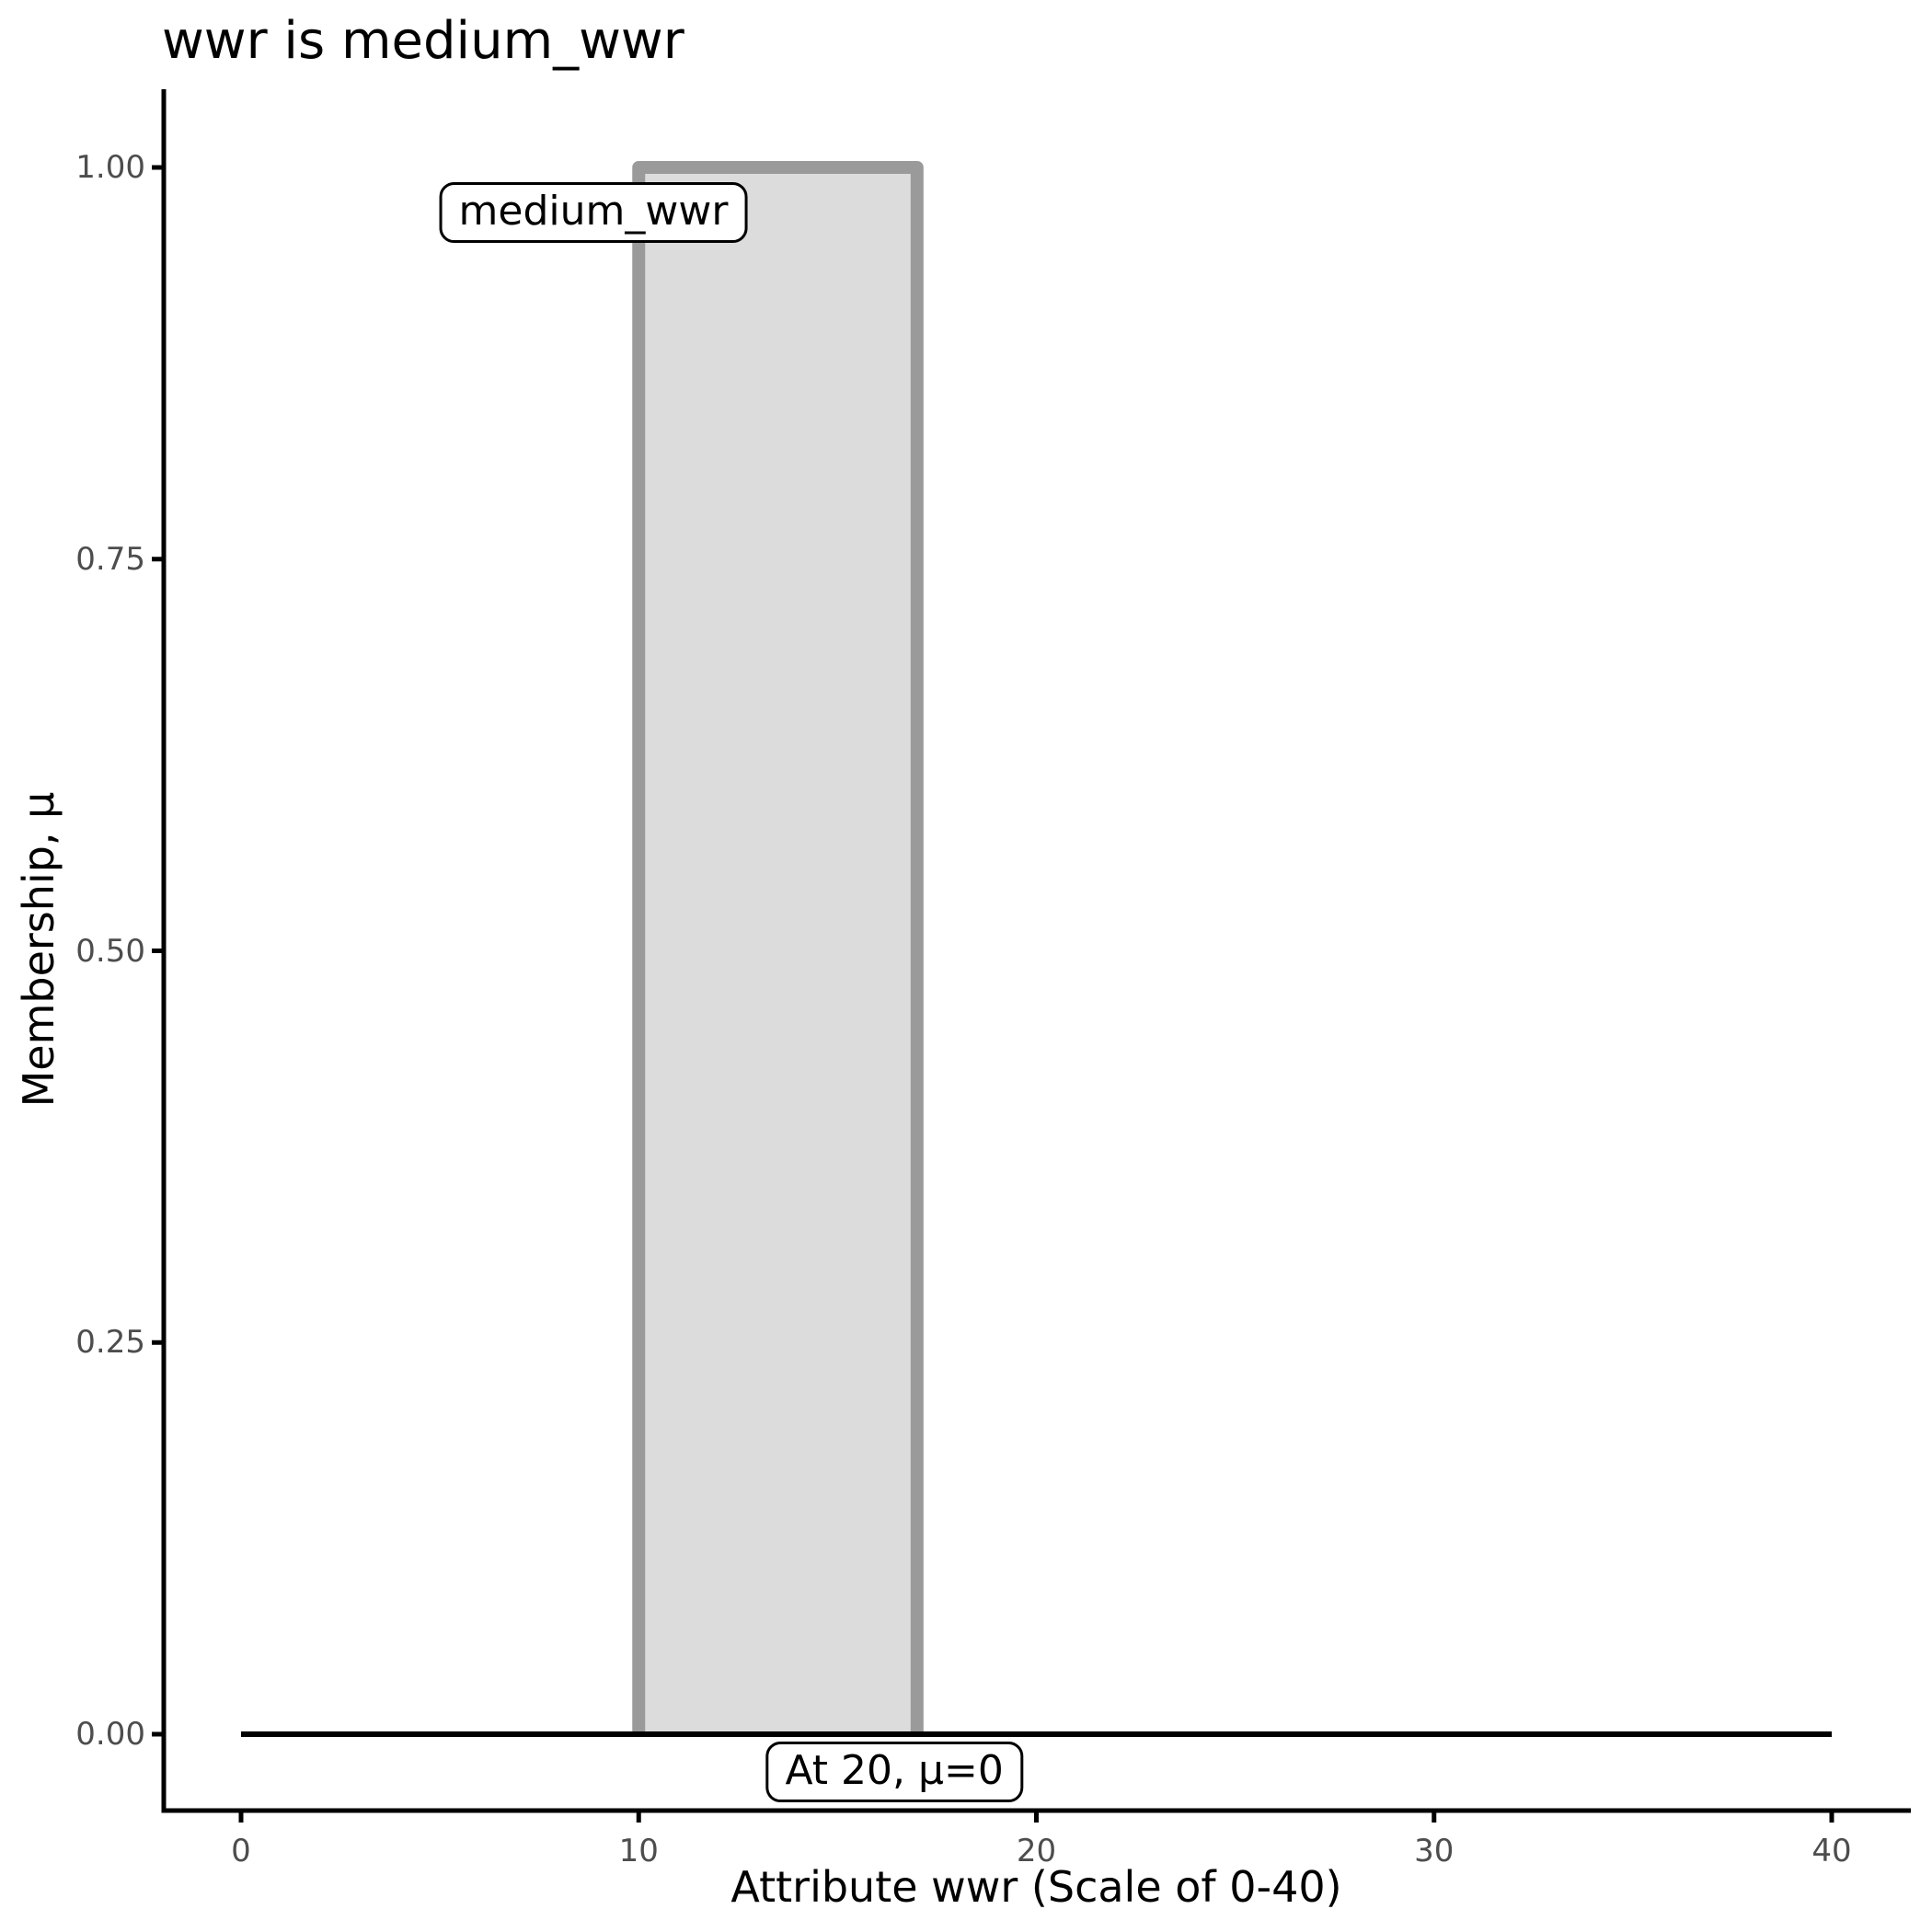  I want to click on chart-title: wwr is medium_wwr, so click(423, 41).